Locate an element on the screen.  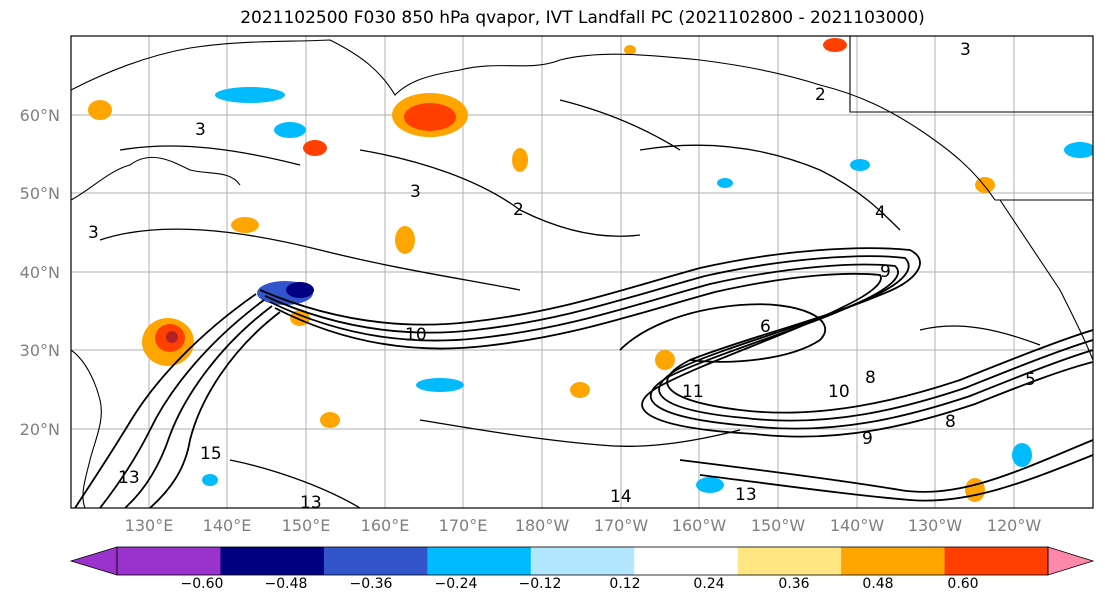
lon-label: 140°W is located at coordinates (857, 525).